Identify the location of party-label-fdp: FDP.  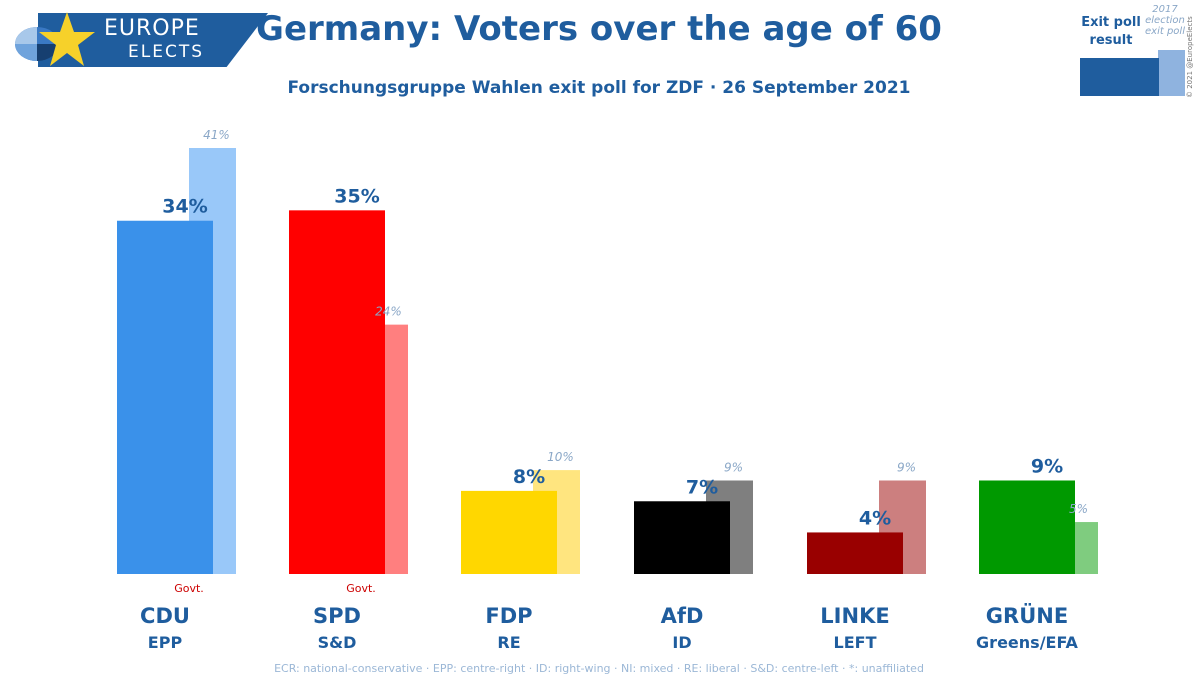
(508, 616).